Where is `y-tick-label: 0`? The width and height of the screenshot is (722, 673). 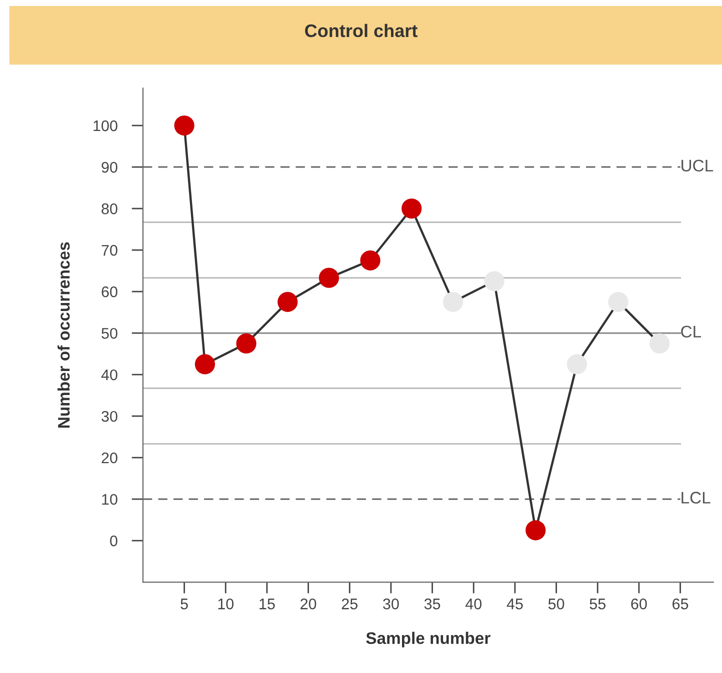
y-tick-label: 0 is located at coordinates (114, 541).